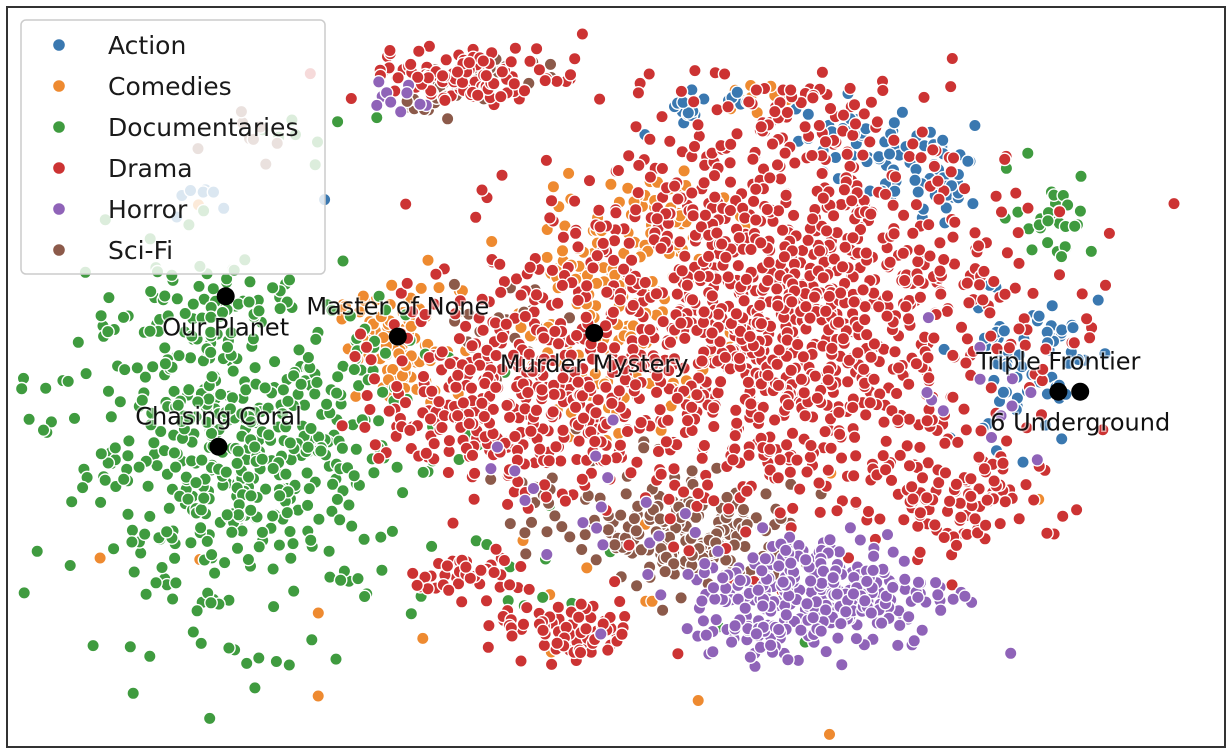 This screenshot has height=754, width=1232. Describe the element at coordinates (743, 509) in the screenshot. I see `point-sci-fi` at that location.